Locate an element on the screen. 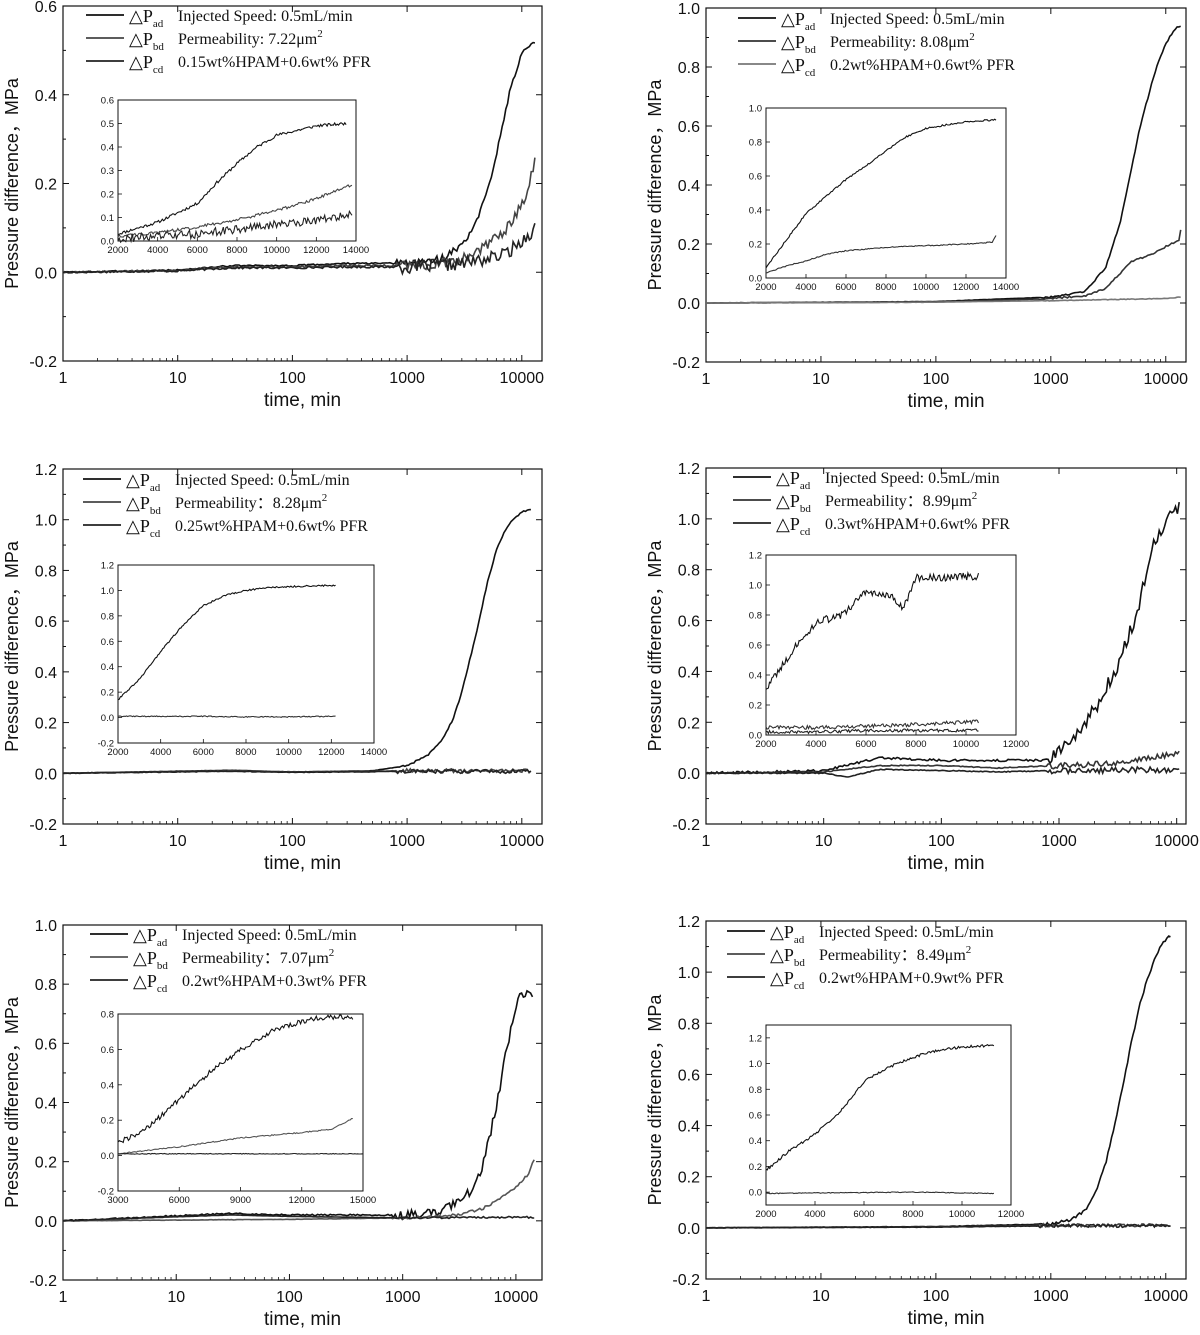 This screenshot has width=1200, height=1335. x-tick-label: 10 is located at coordinates (178, 841).